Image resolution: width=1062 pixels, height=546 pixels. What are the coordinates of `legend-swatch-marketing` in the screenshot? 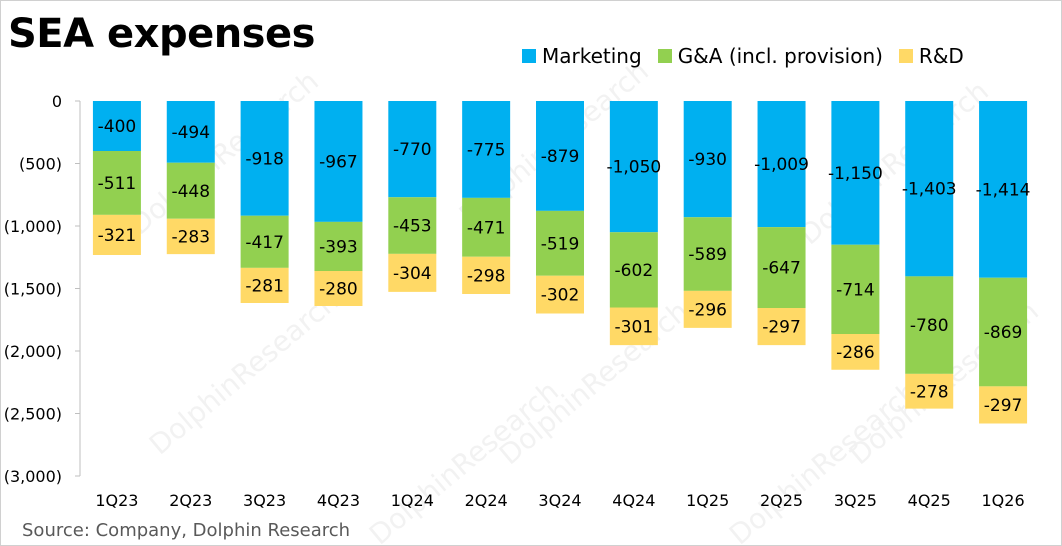 It's located at (529, 56).